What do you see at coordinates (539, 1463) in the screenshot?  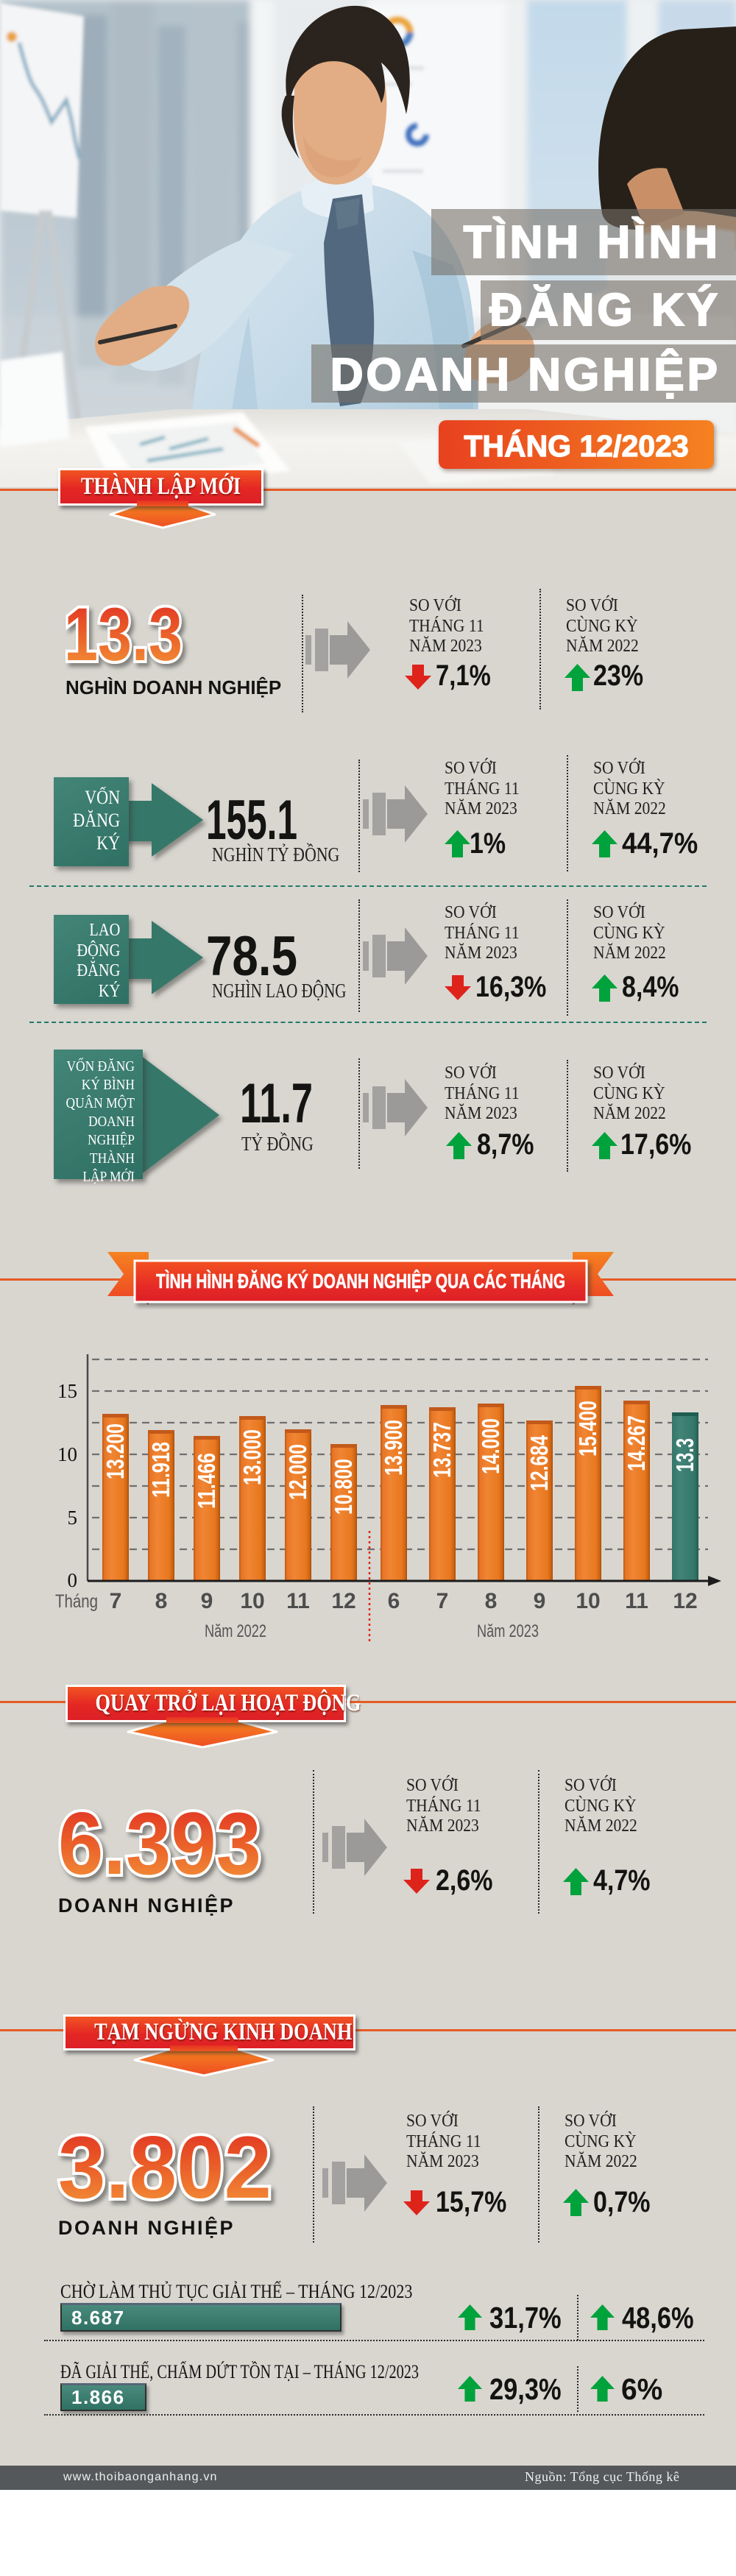 I see `svg-text: 12.684` at bounding box center [539, 1463].